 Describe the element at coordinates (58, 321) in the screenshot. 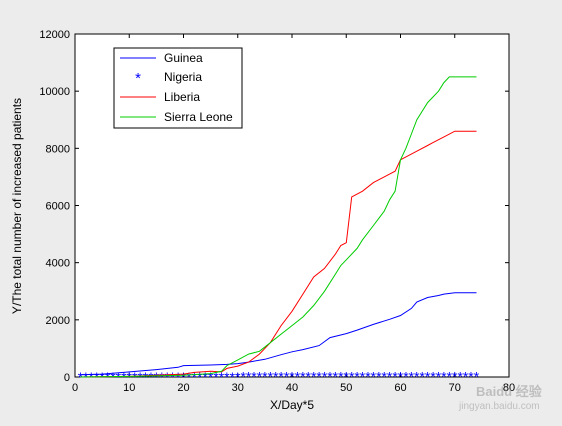

I see `y-tick-label: 2000` at that location.